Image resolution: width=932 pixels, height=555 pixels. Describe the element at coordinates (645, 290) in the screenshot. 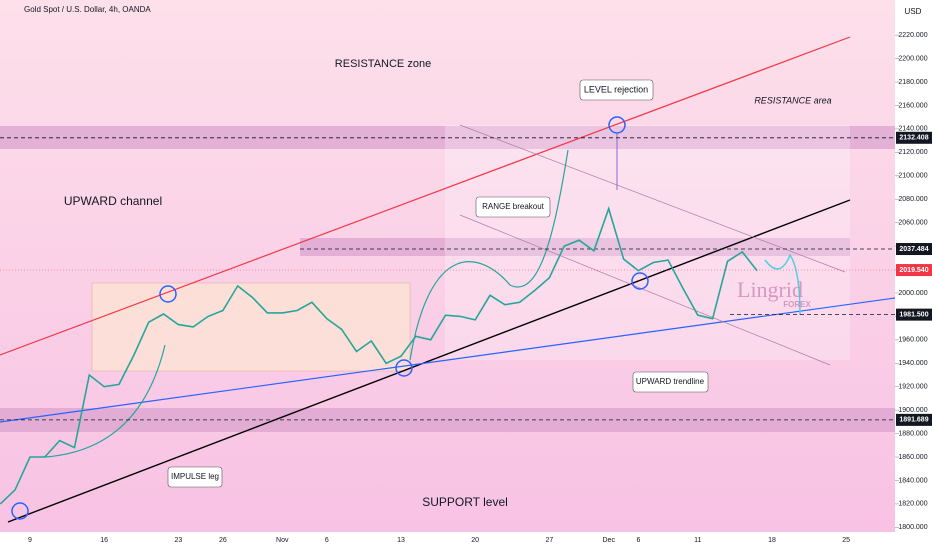

I see `down-channel-bottom` at that location.